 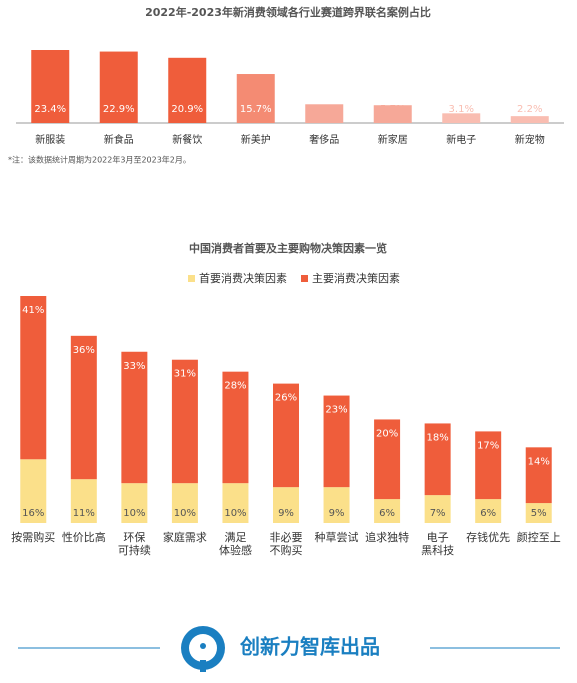 I want to click on brand: 创新力智库出品, so click(x=309, y=647).